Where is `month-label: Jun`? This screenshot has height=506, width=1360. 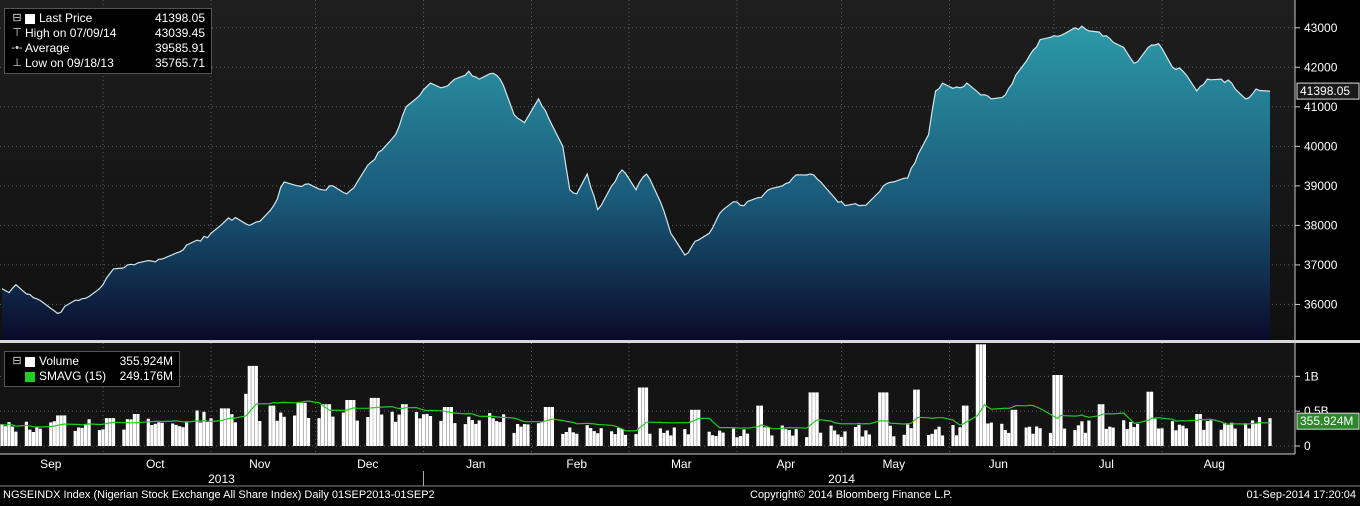
month-label: Jun is located at coordinates (998, 464).